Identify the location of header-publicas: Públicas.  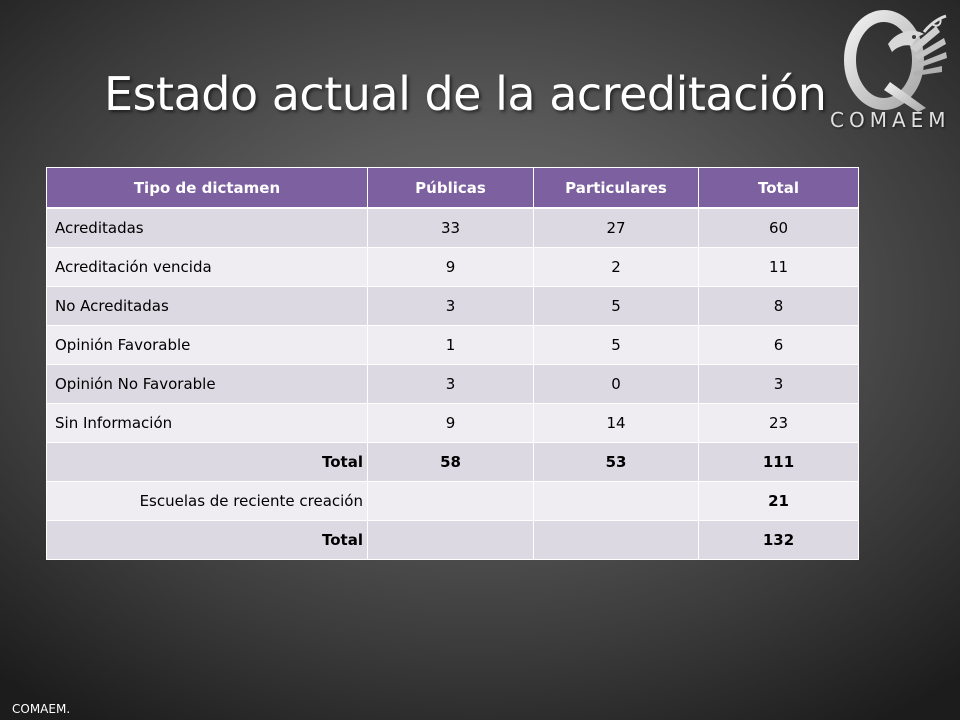
(450, 188).